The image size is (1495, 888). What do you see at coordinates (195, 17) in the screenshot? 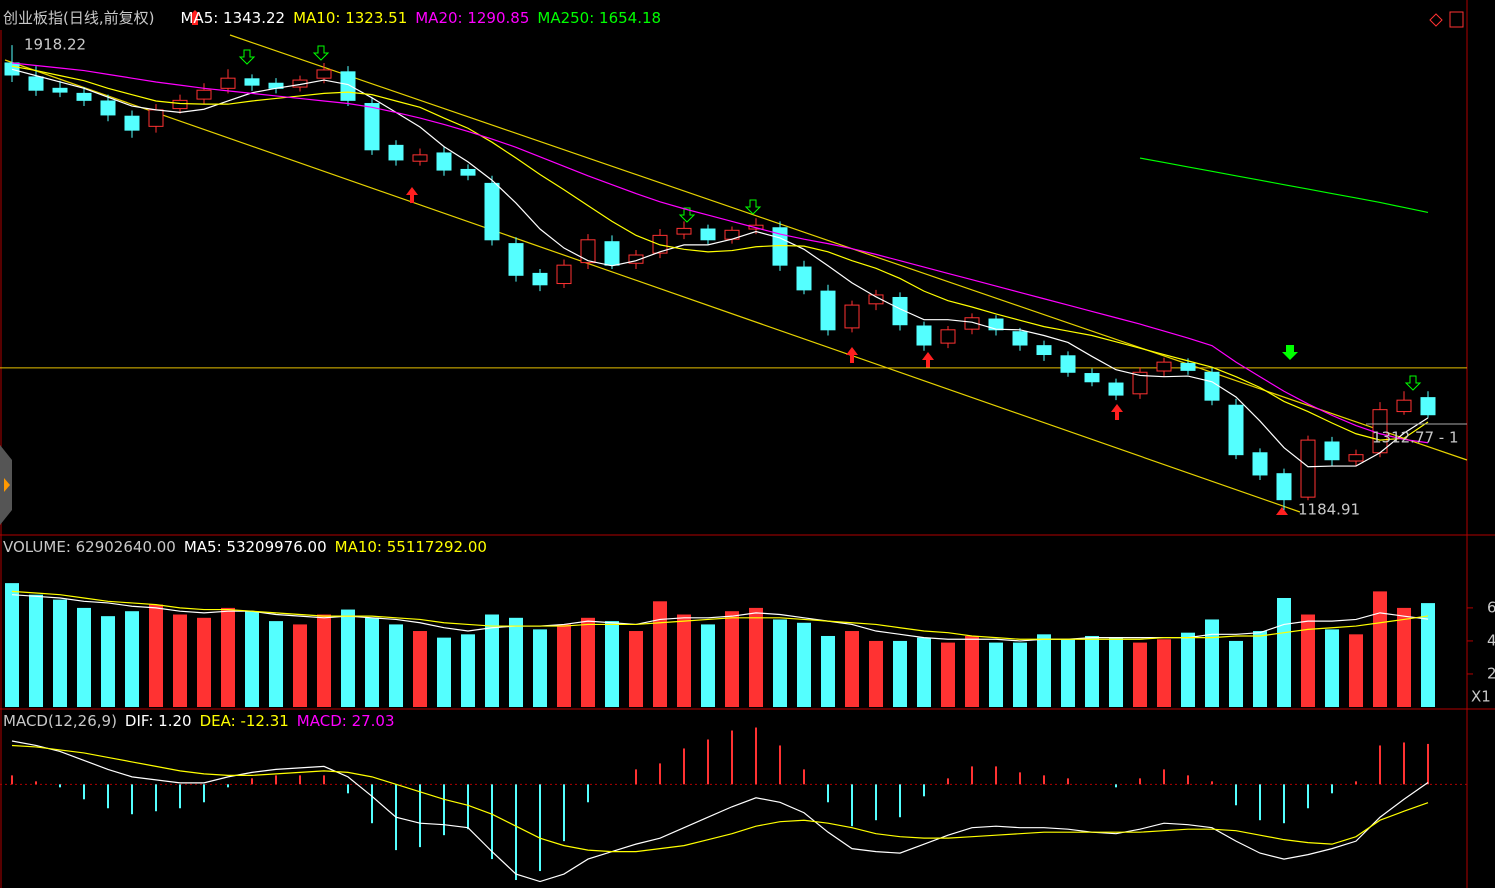
I see `up-arrow-icon` at bounding box center [195, 17].